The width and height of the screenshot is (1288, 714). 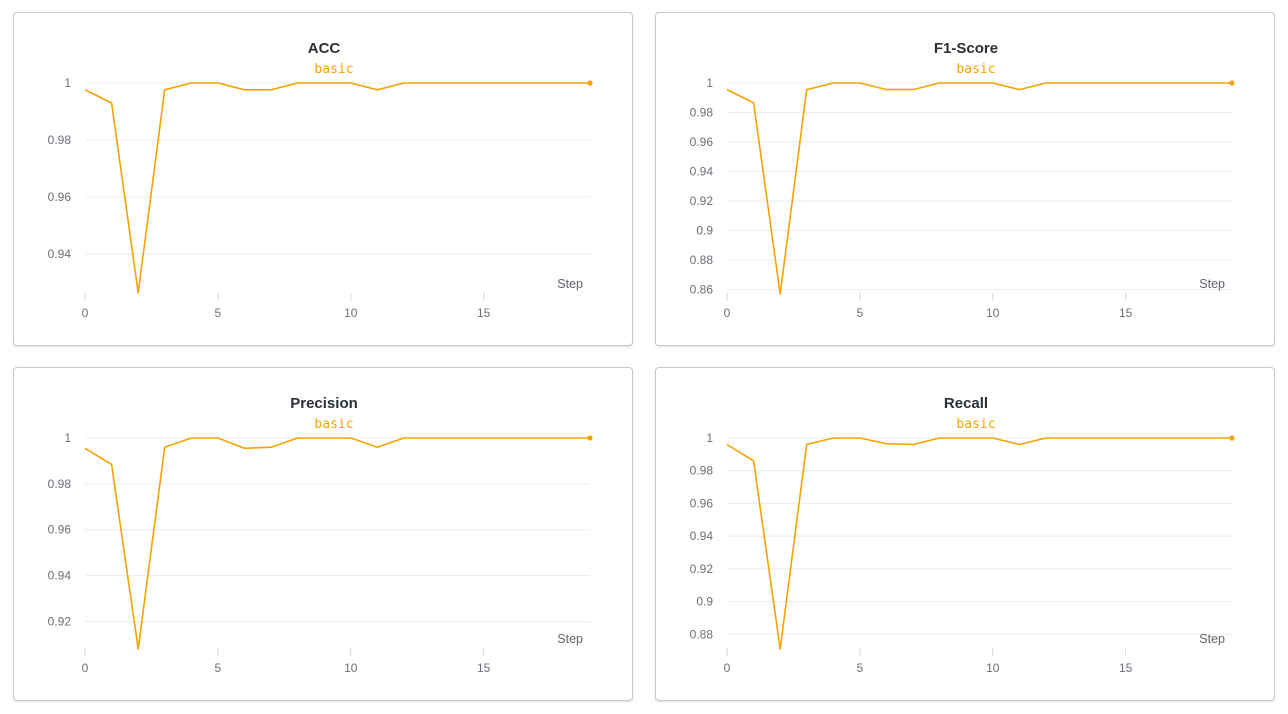 I want to click on chart-title: Precision, so click(x=324, y=403).